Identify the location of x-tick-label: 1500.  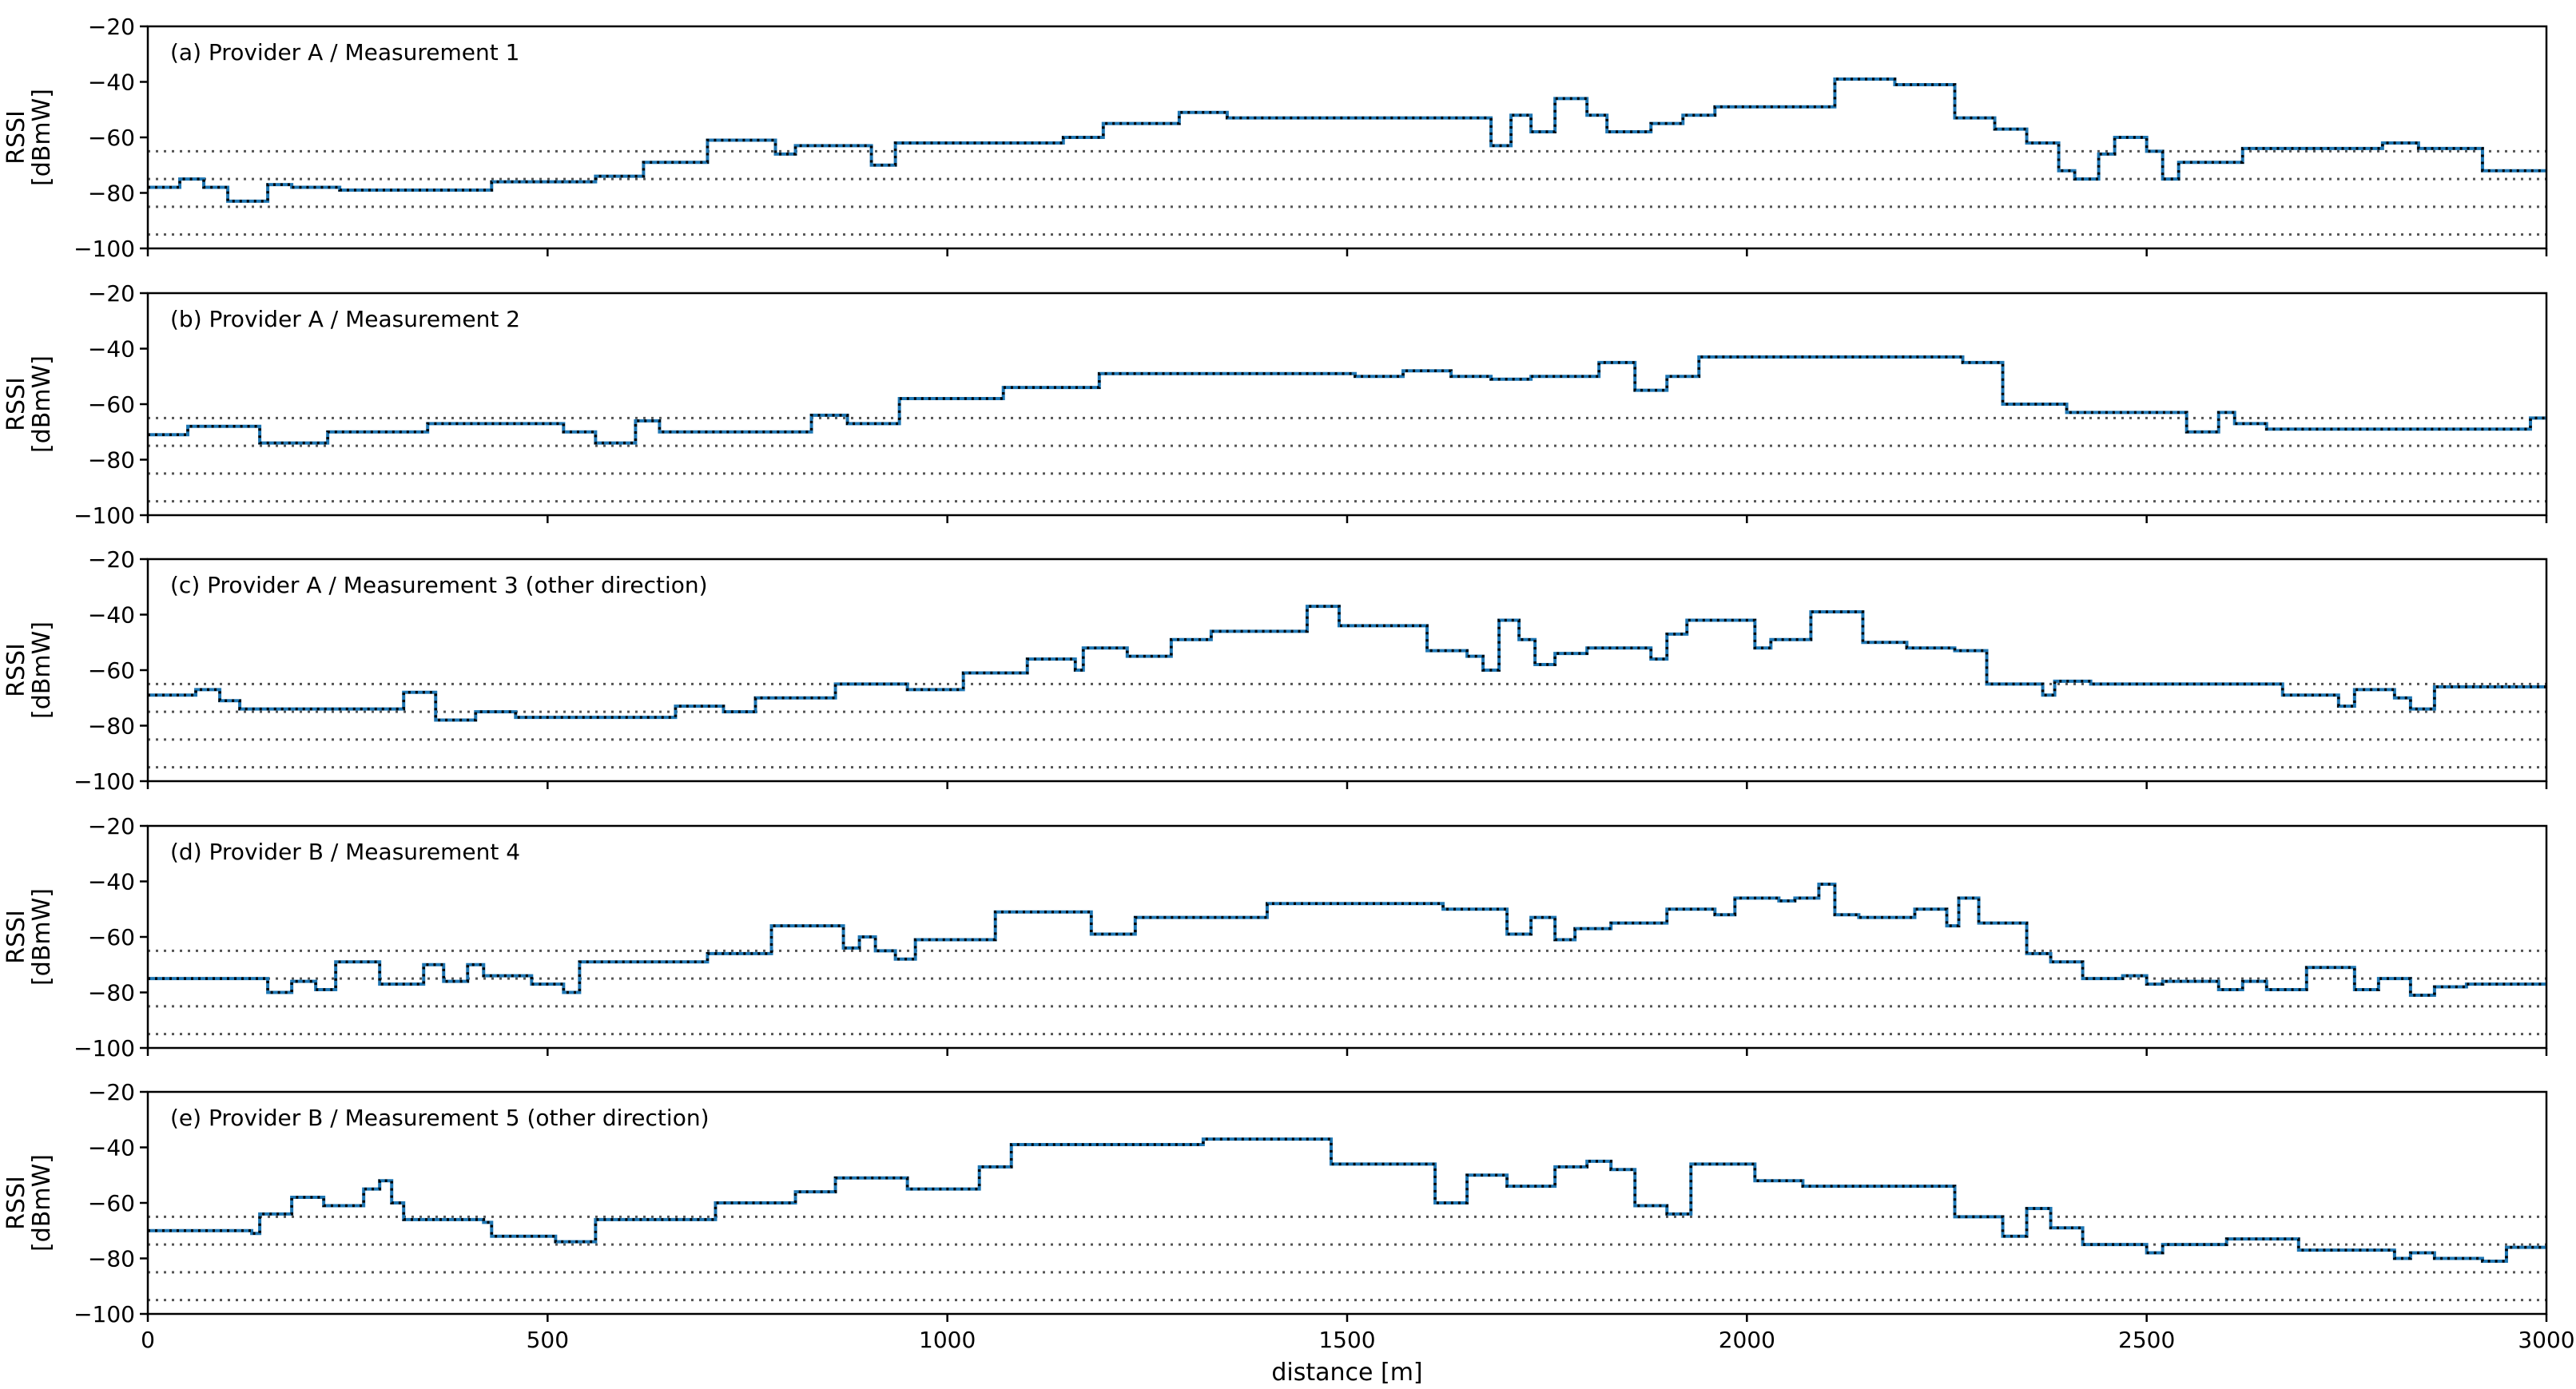
(1346, 1340).